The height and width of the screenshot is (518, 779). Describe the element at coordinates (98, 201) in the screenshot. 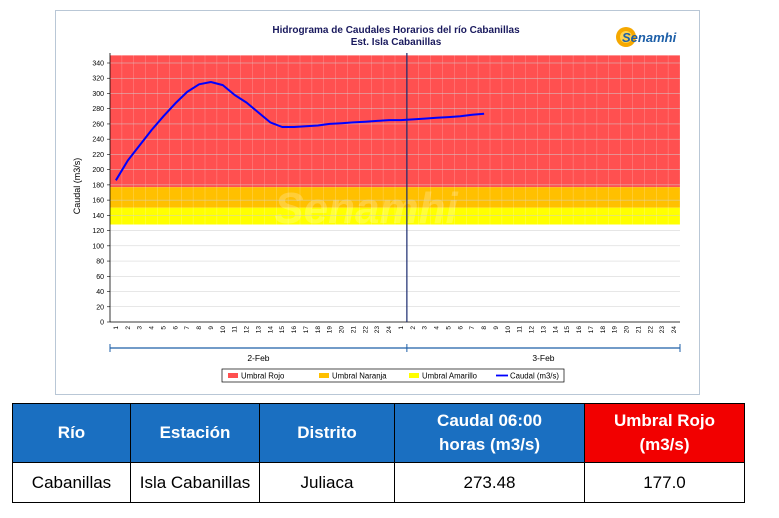

I see `y-tick-label: 160` at that location.